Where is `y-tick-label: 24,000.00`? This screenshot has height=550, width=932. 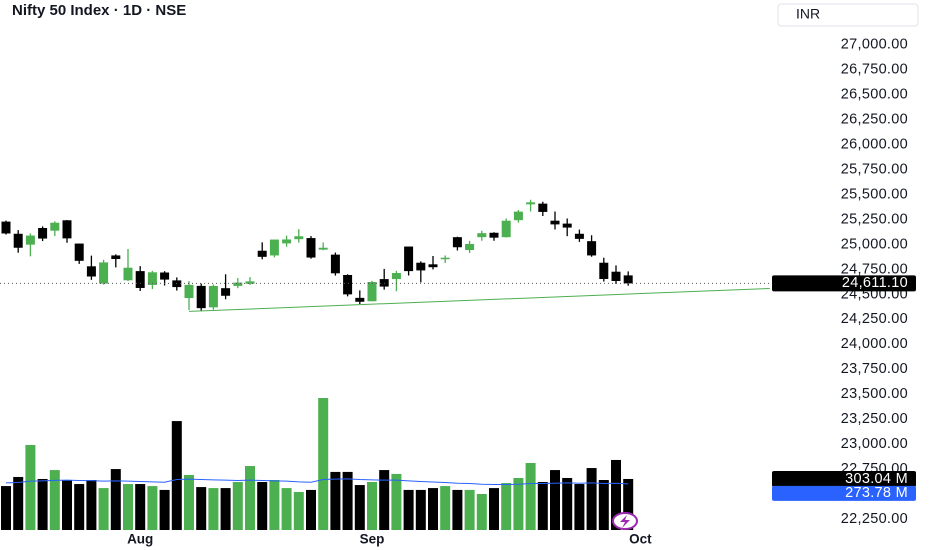 y-tick-label: 24,000.00 is located at coordinates (874, 344).